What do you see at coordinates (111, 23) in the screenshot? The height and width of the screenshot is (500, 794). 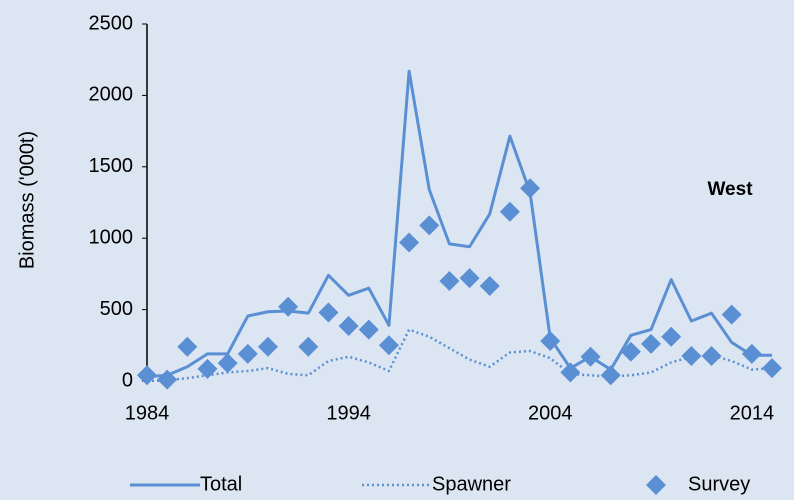 I see `y-tick-label: 2500` at bounding box center [111, 23].